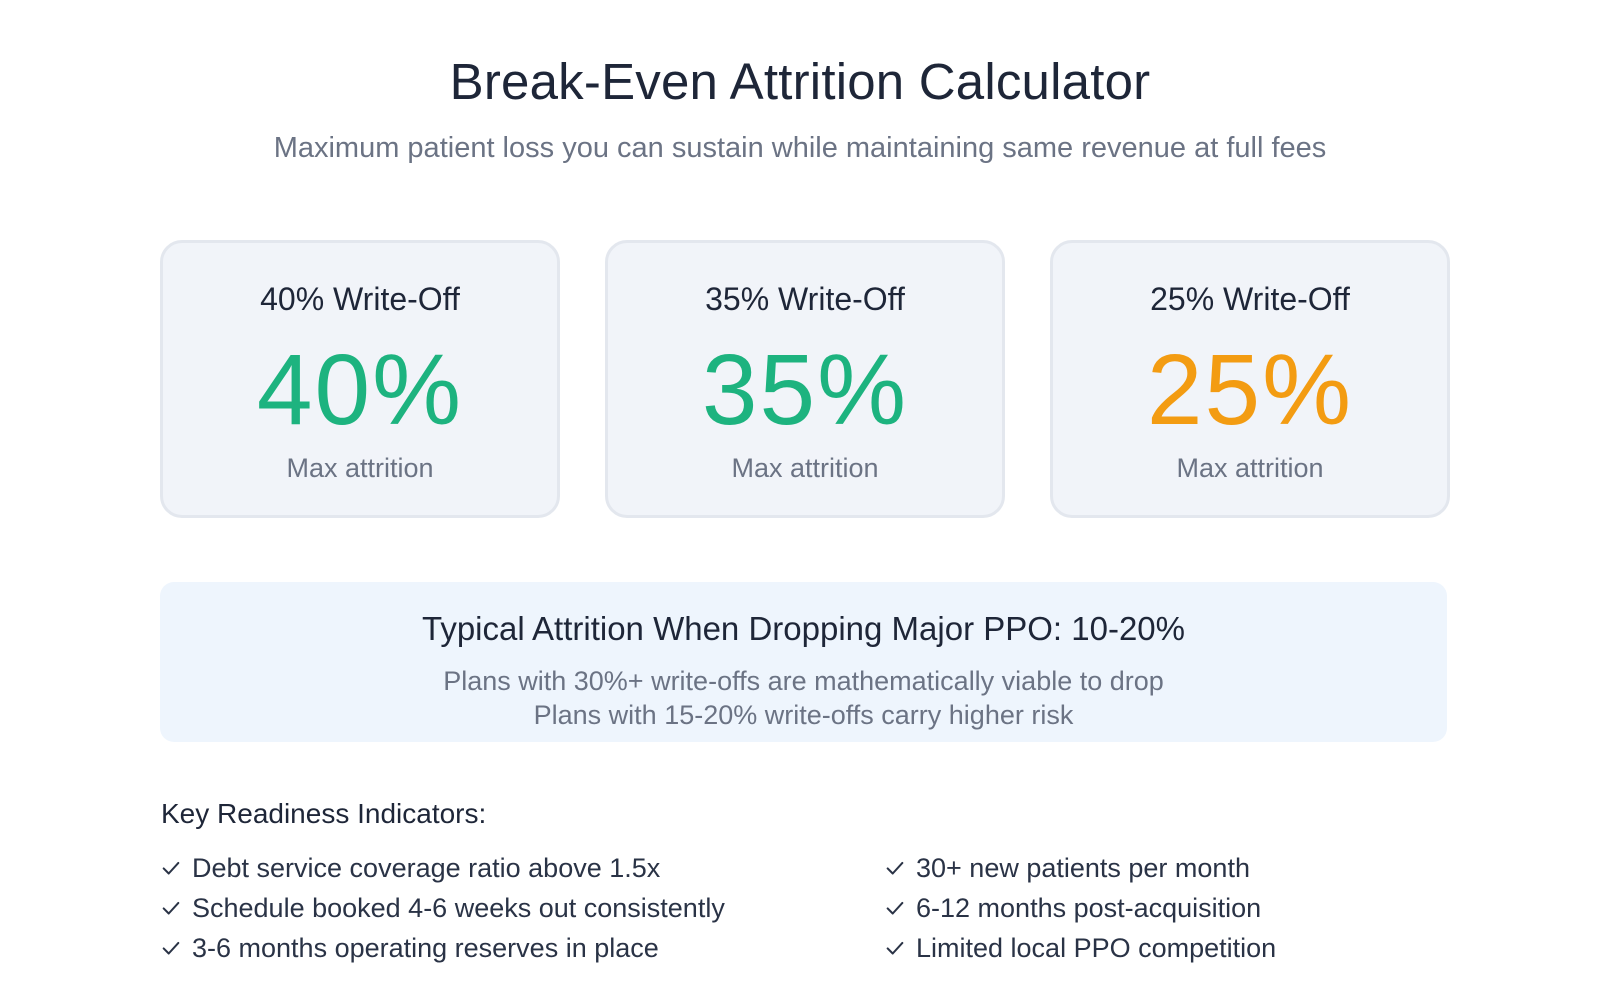 The height and width of the screenshot is (1000, 1600). I want to click on card-25-write-off: 25% Write-Off 25% Max attrition, so click(1250, 379).